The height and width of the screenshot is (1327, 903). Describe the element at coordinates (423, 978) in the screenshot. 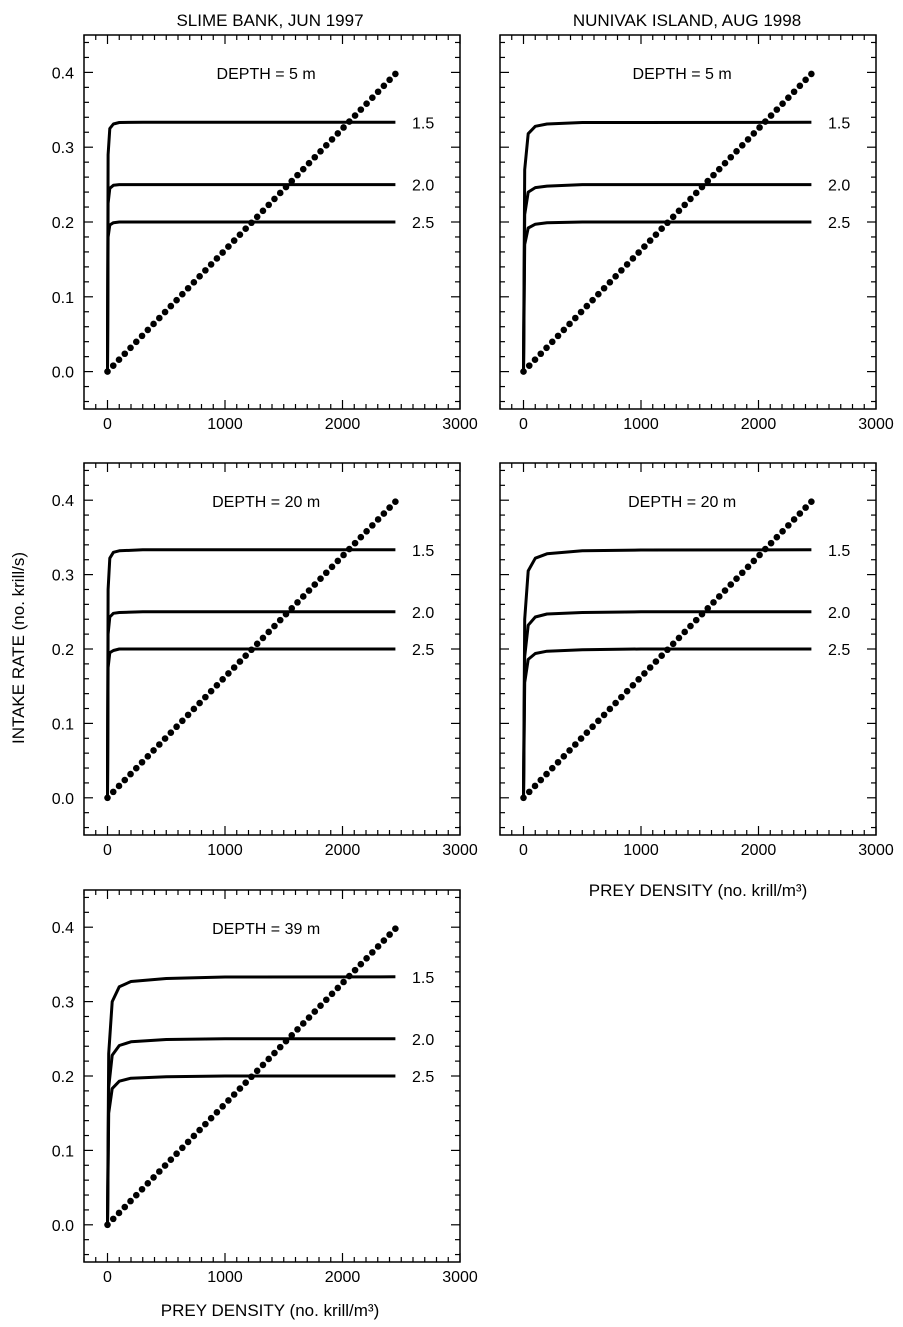

I see `curve-label: 1.5` at that location.